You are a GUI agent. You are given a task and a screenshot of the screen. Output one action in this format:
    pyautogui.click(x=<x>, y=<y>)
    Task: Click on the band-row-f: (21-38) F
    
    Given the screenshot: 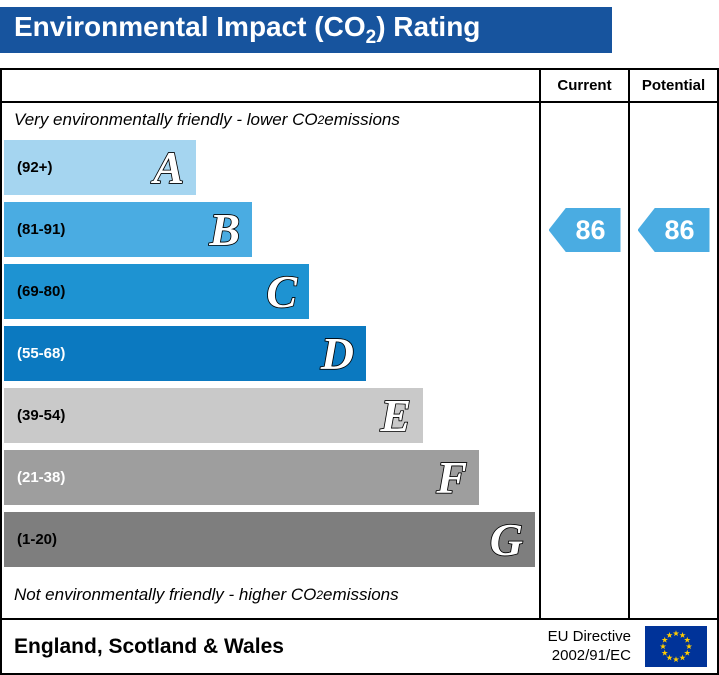 What is the action you would take?
    pyautogui.click(x=359, y=478)
    